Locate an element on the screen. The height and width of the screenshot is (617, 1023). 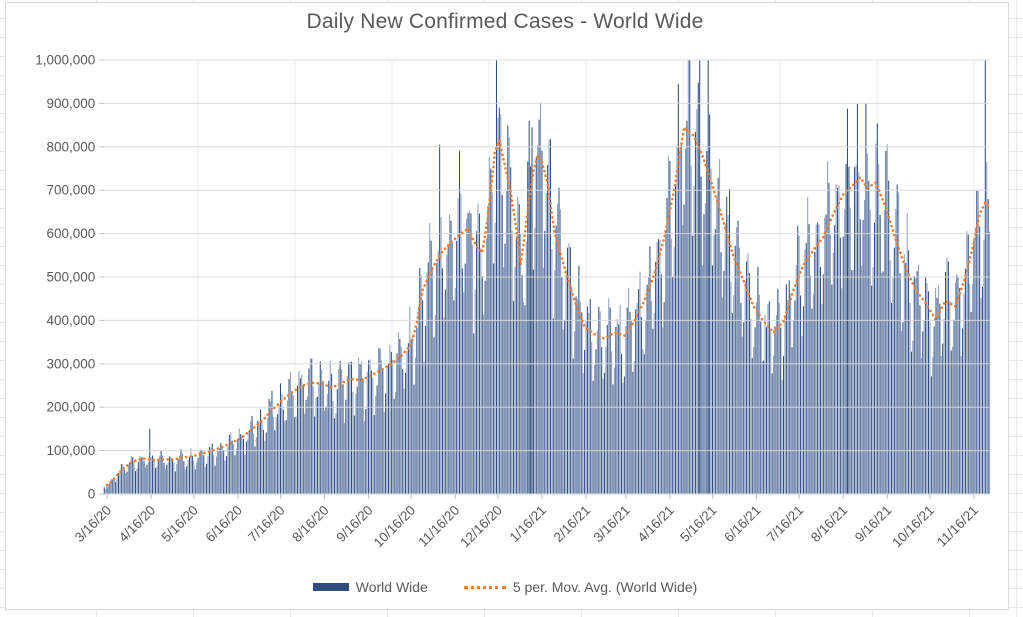
x-axis-label: 5/16/21 is located at coordinates (698, 524).